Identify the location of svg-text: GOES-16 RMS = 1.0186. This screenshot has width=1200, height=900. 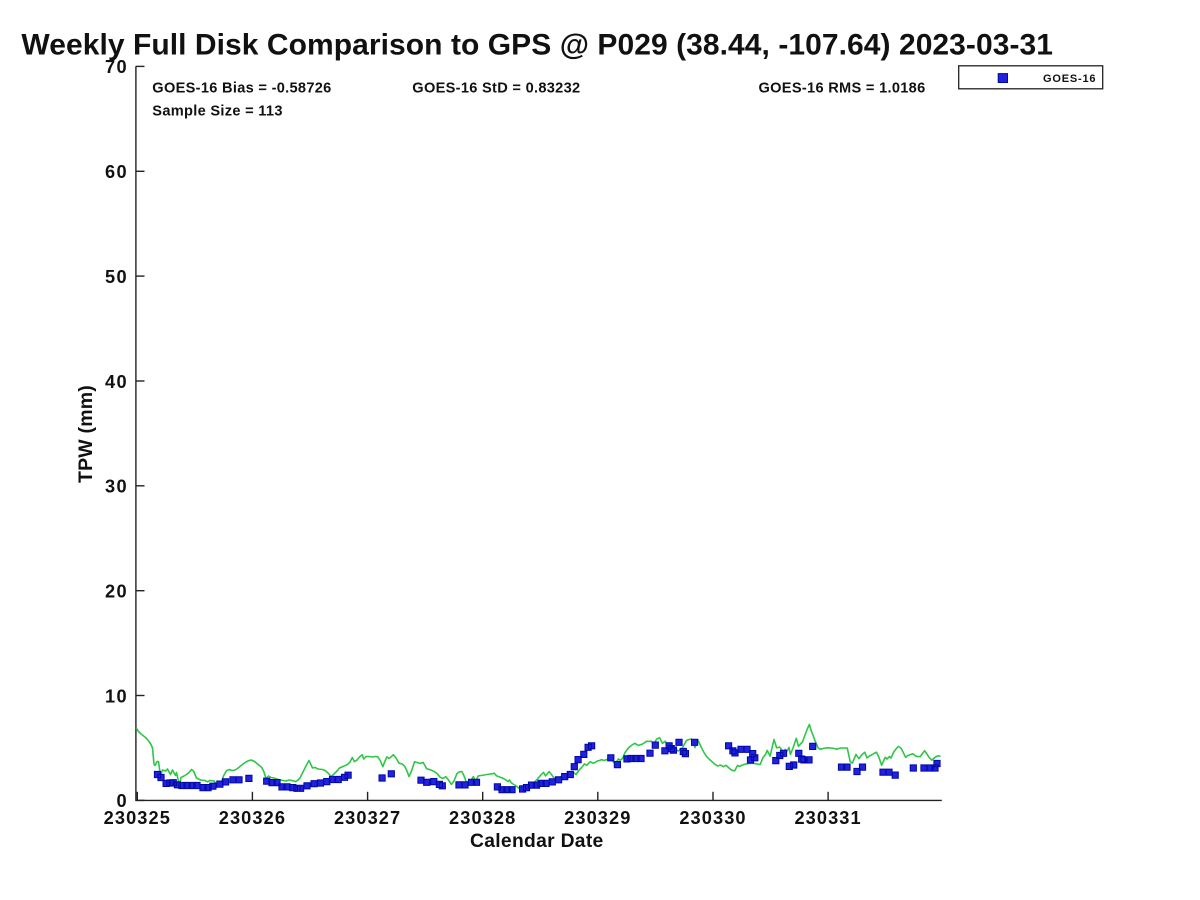
(842, 89).